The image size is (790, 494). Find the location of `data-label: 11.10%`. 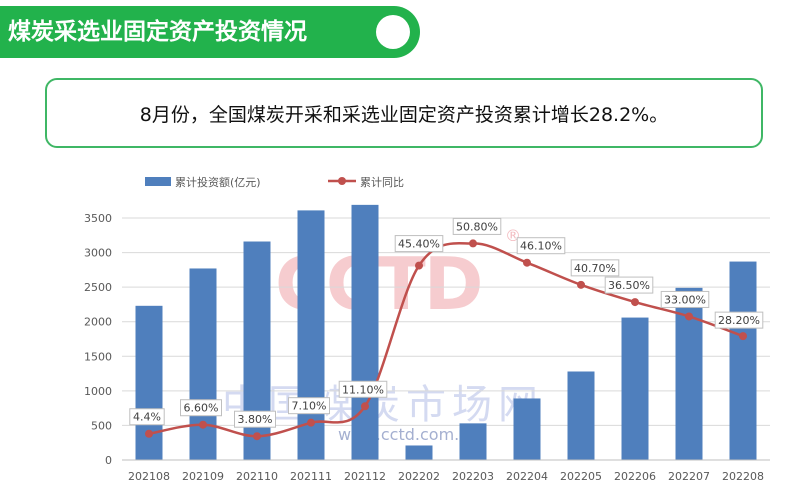

data-label: 11.10% is located at coordinates (363, 389).